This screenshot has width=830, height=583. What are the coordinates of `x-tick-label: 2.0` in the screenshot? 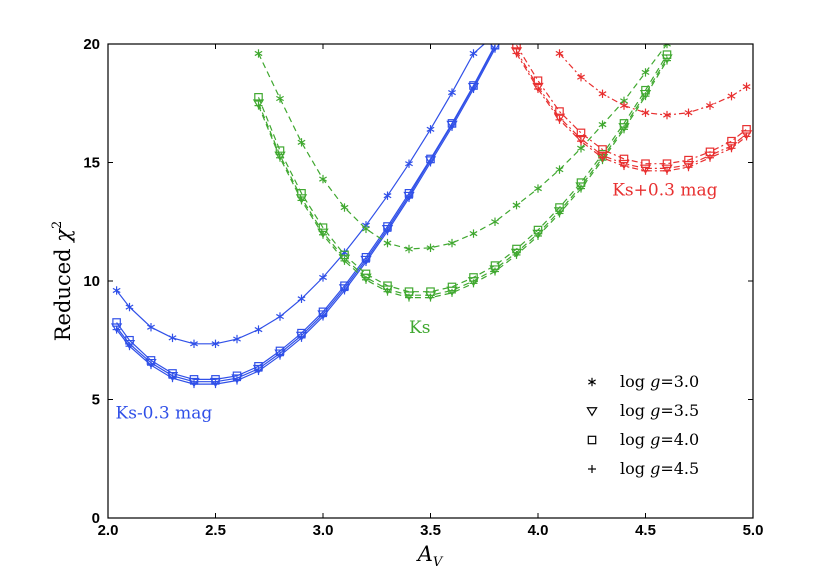 It's located at (108, 530).